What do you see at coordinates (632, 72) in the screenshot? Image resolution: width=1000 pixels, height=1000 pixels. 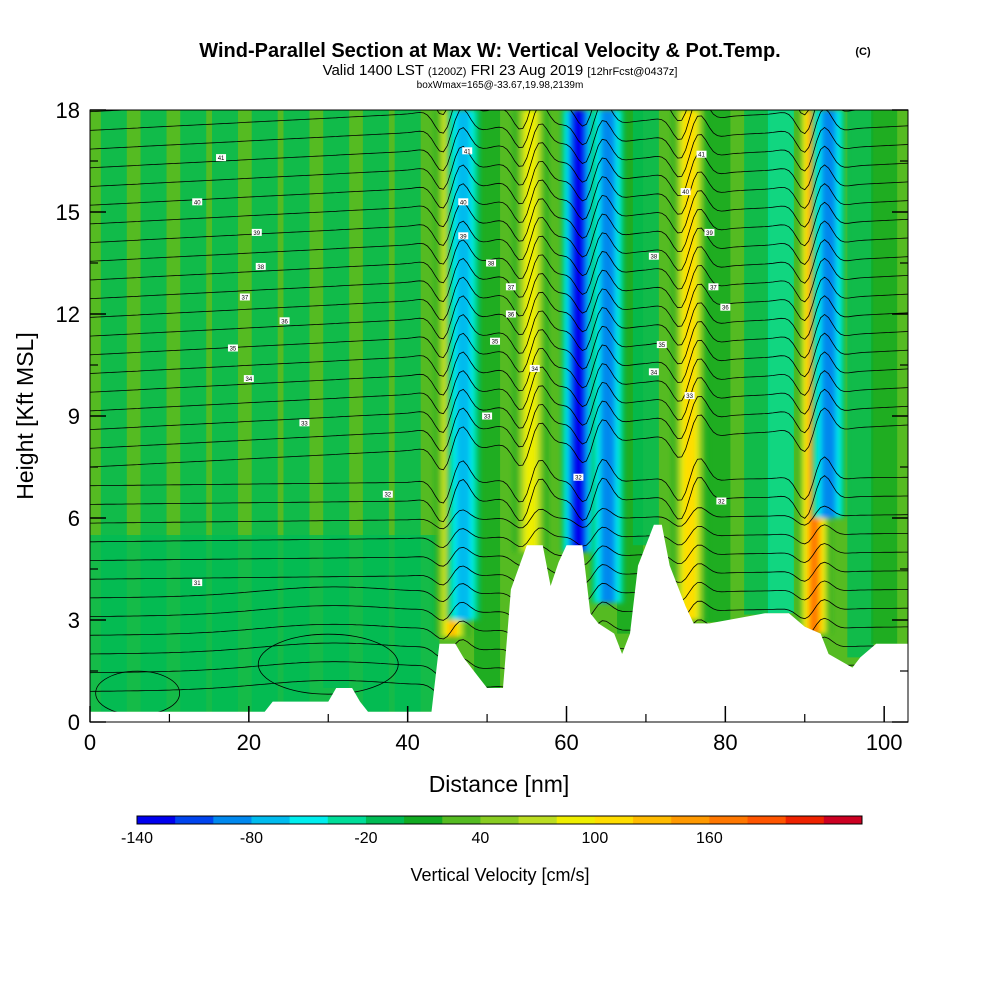 I see `subtitle-fcst: [12hrFcst@0437z]` at bounding box center [632, 72].